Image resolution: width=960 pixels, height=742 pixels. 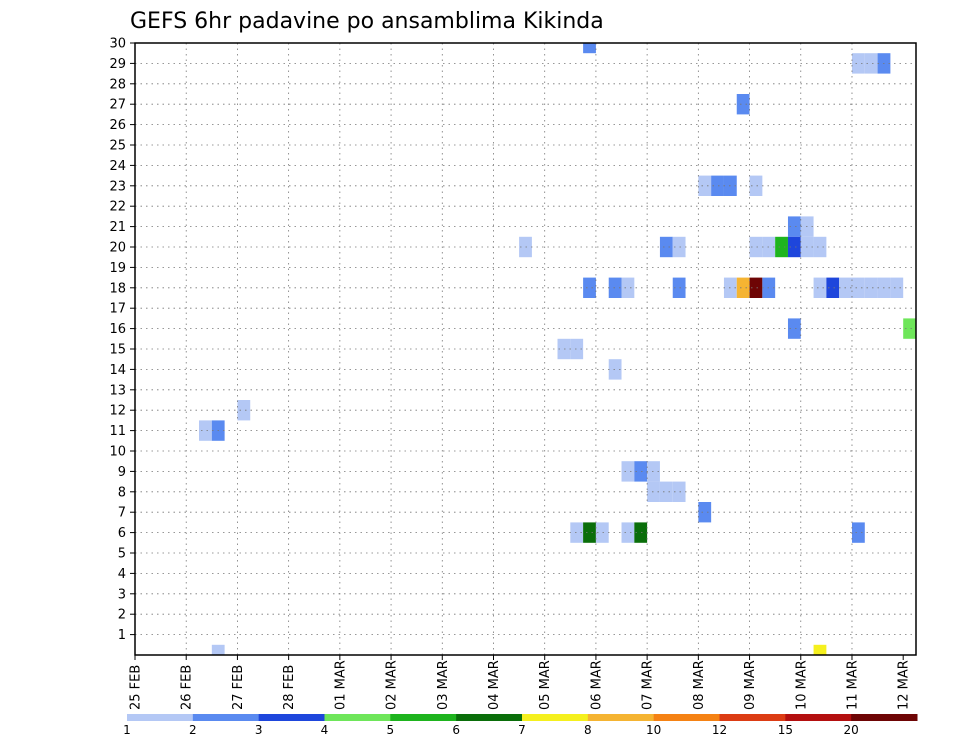 What do you see at coordinates (653, 730) in the screenshot?
I see `legend-label: 10` at bounding box center [653, 730].